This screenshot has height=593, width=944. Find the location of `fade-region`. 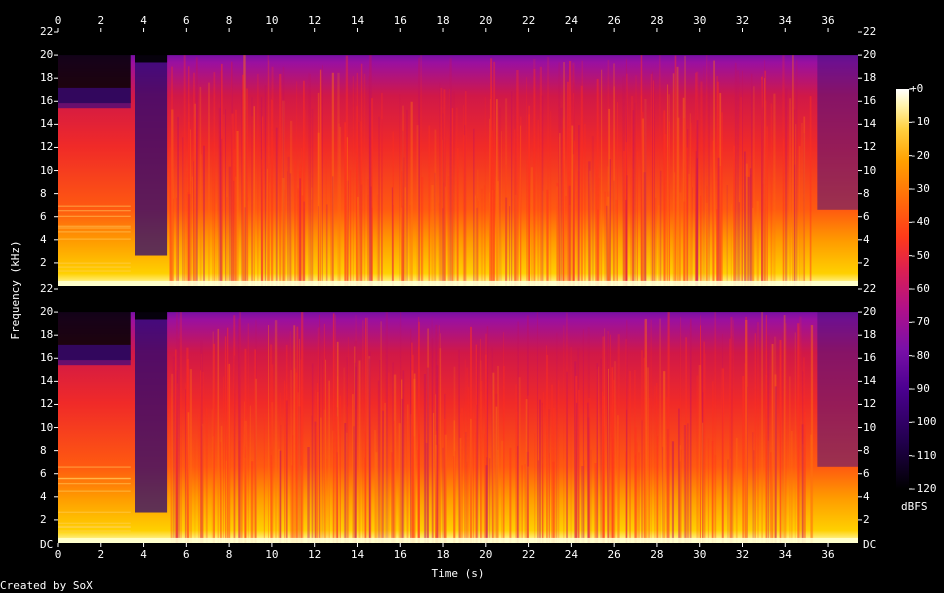

fade-region is located at coordinates (837, 121).